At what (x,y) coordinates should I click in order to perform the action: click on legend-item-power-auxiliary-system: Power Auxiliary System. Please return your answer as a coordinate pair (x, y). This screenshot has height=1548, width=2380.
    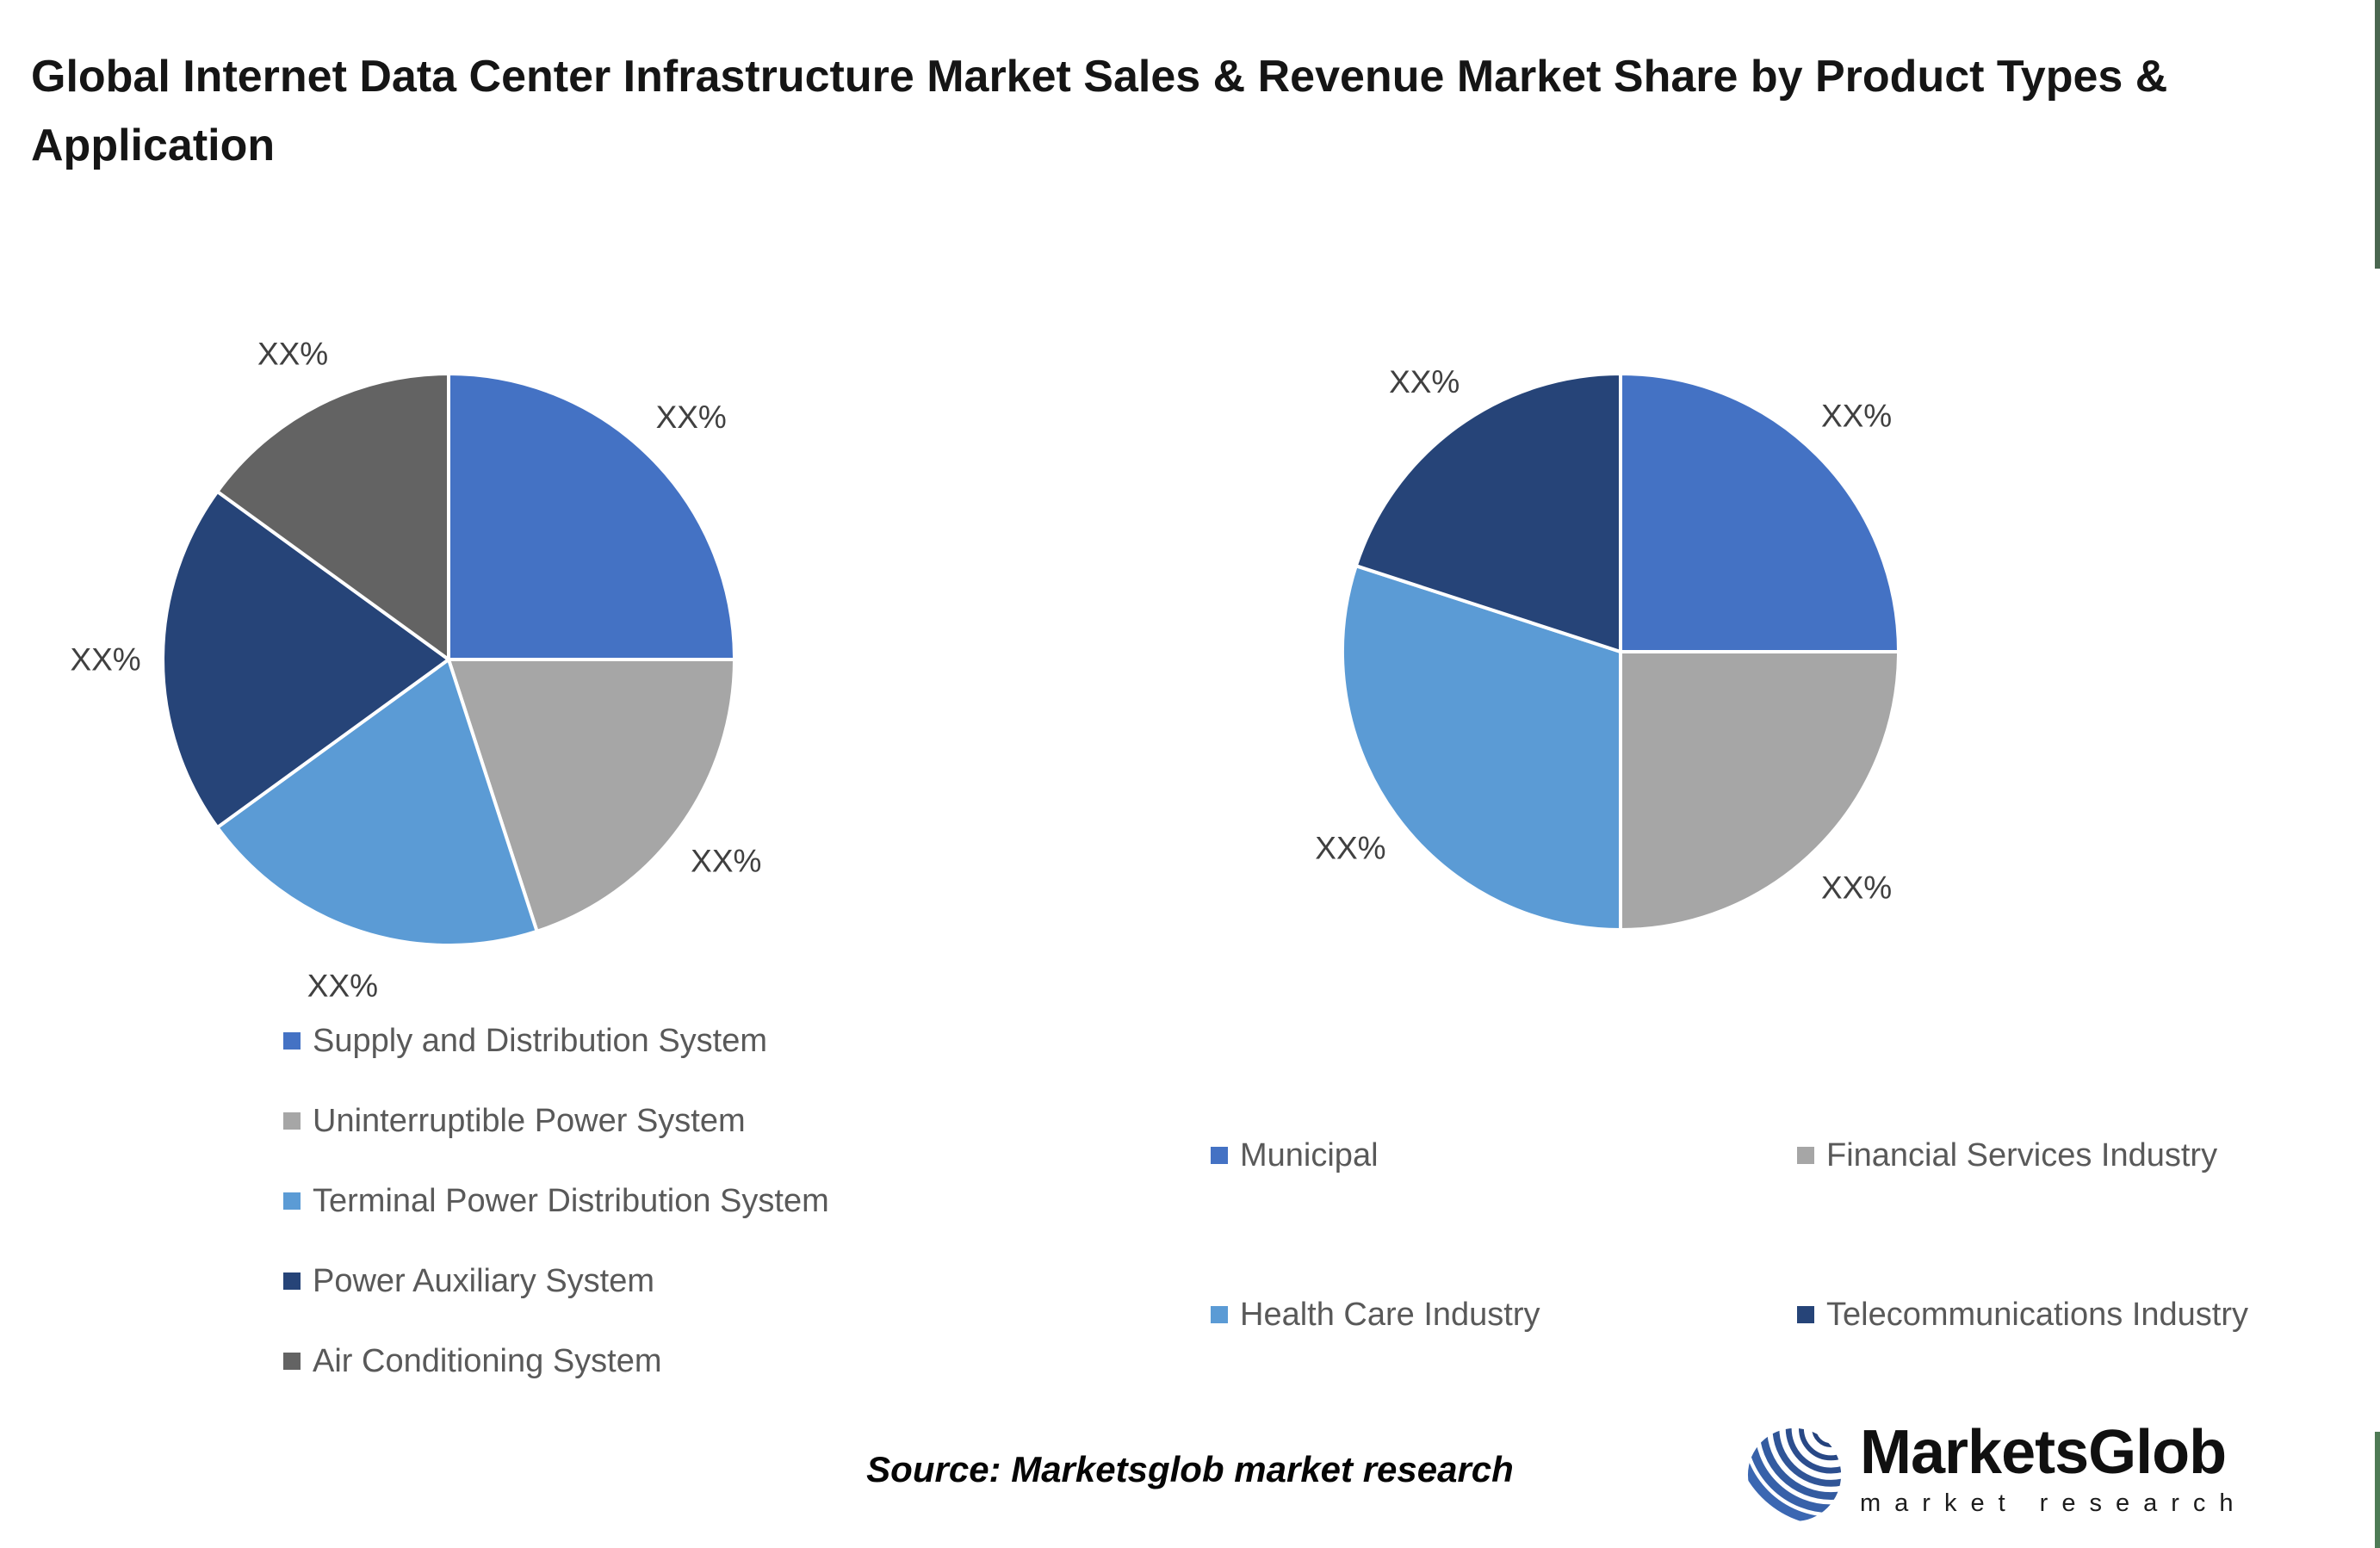
    Looking at the image, I should click on (556, 1280).